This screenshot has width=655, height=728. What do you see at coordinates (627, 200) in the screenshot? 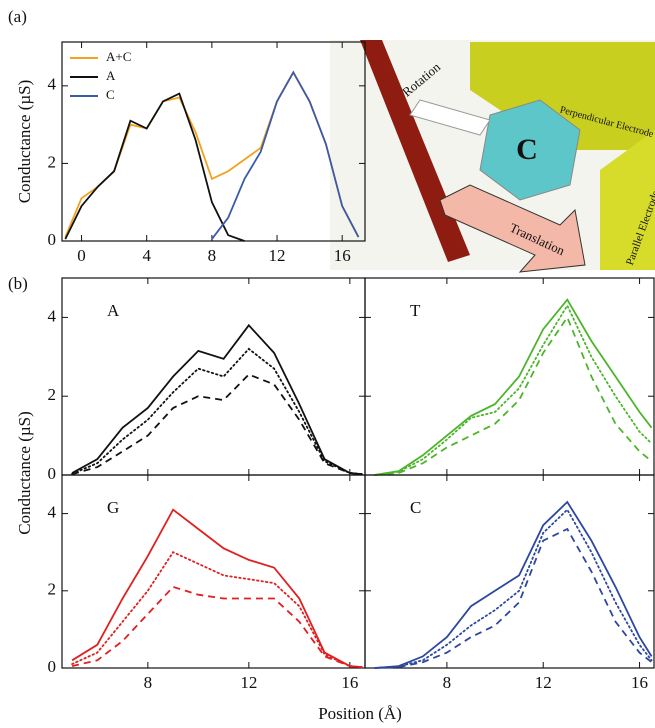
I see `parallel-electrode` at bounding box center [627, 200].